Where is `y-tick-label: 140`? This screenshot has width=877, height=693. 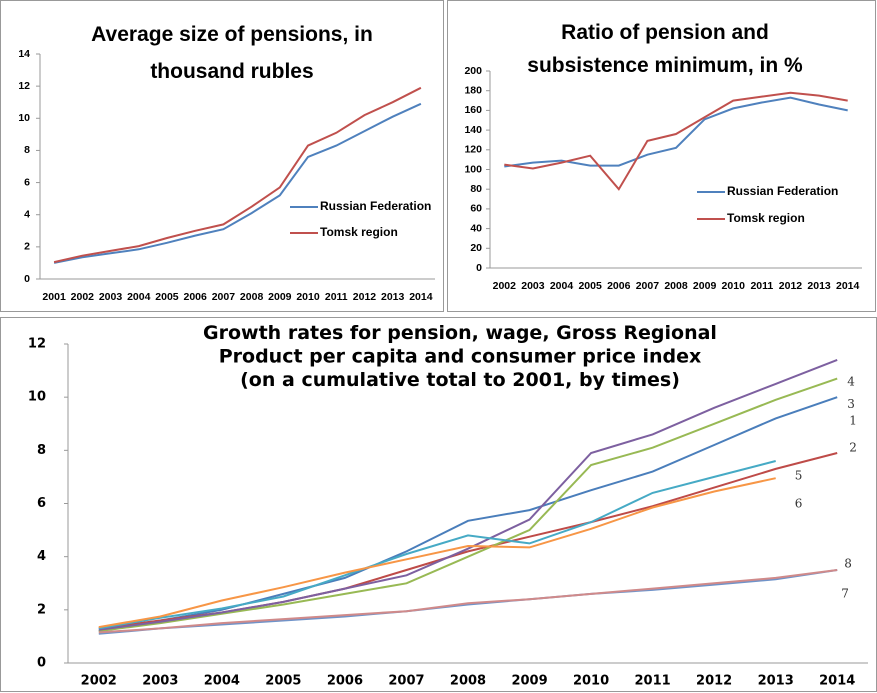 y-tick-label: 140 is located at coordinates (473, 130).